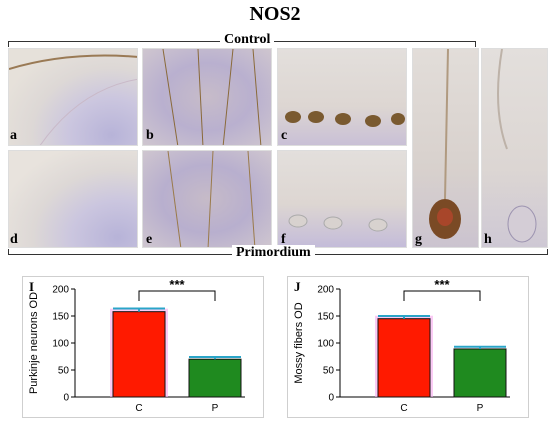 The image size is (550, 421). I want to click on y-axis-label: Purkinje neurons OD, so click(34, 343).